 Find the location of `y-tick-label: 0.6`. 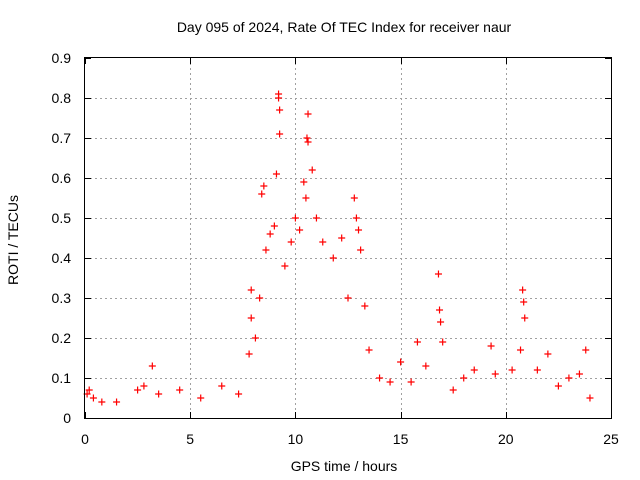

y-tick-label: 0.6 is located at coordinates (62, 178).